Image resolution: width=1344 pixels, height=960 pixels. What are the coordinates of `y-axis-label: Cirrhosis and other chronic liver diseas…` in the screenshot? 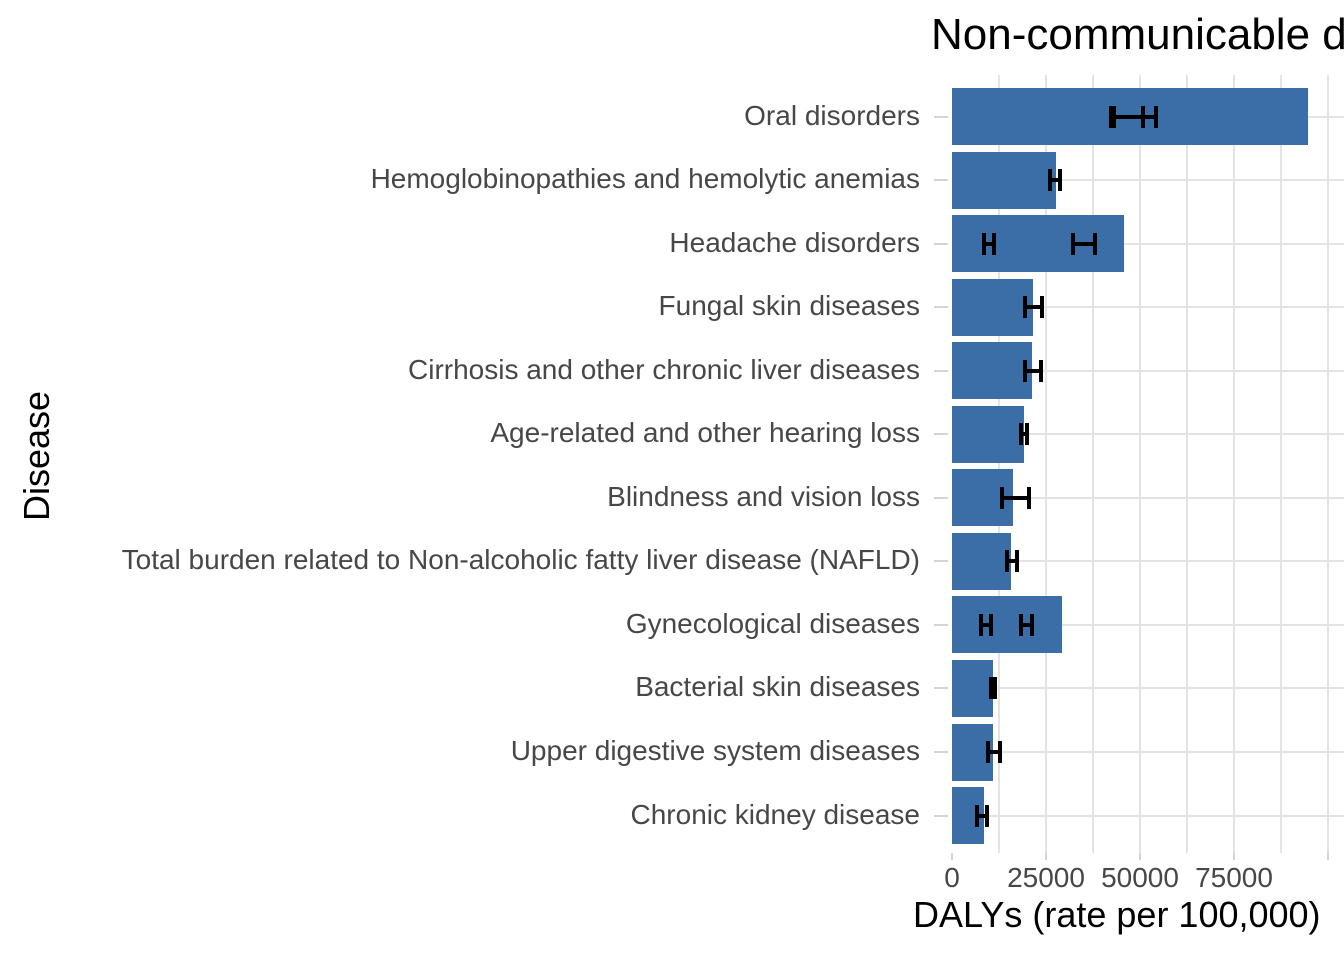 It's located at (664, 369).